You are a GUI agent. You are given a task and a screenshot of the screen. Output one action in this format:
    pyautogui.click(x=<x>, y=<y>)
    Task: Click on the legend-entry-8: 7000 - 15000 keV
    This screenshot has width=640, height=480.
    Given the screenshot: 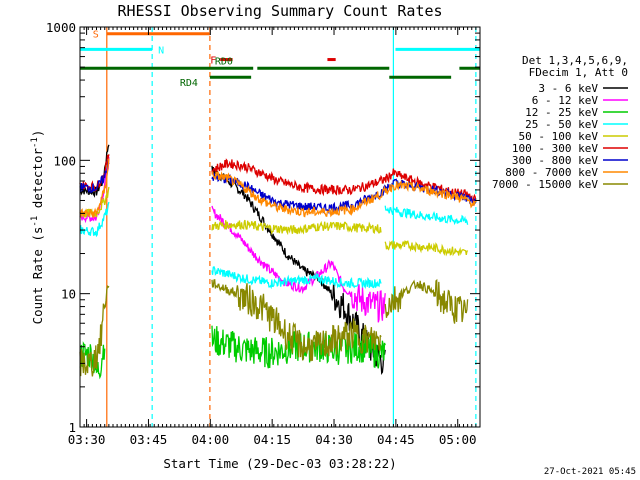 What is the action you would take?
    pyautogui.click(x=545, y=184)
    